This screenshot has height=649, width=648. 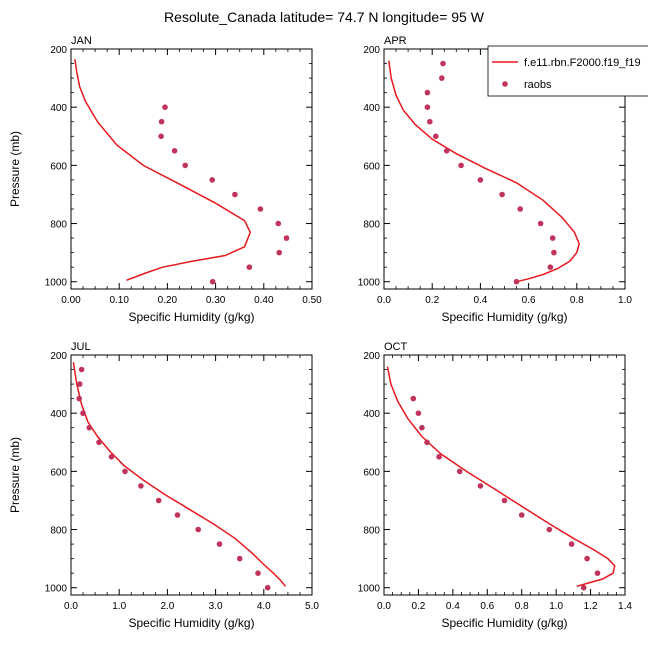 I want to click on y-axis-label: Pressure (mb), so click(x=15, y=169).